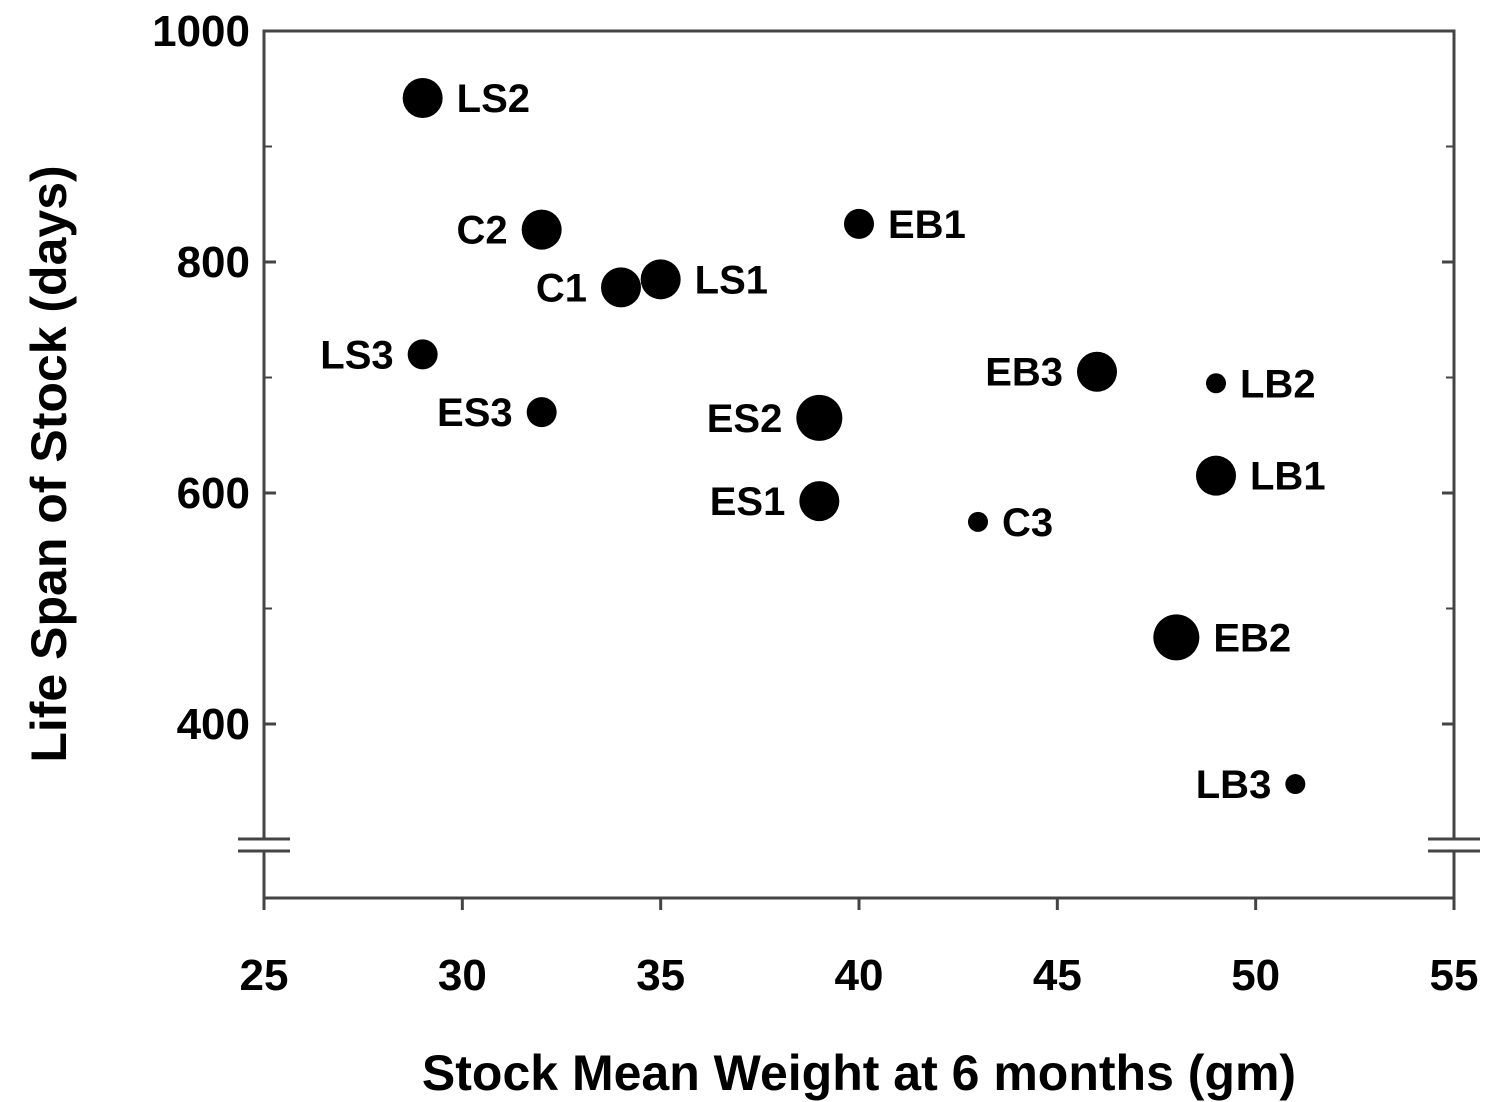 Image resolution: width=1498 pixels, height=1102 pixels. What do you see at coordinates (660, 279) in the screenshot?
I see `data-point-ls1` at bounding box center [660, 279].